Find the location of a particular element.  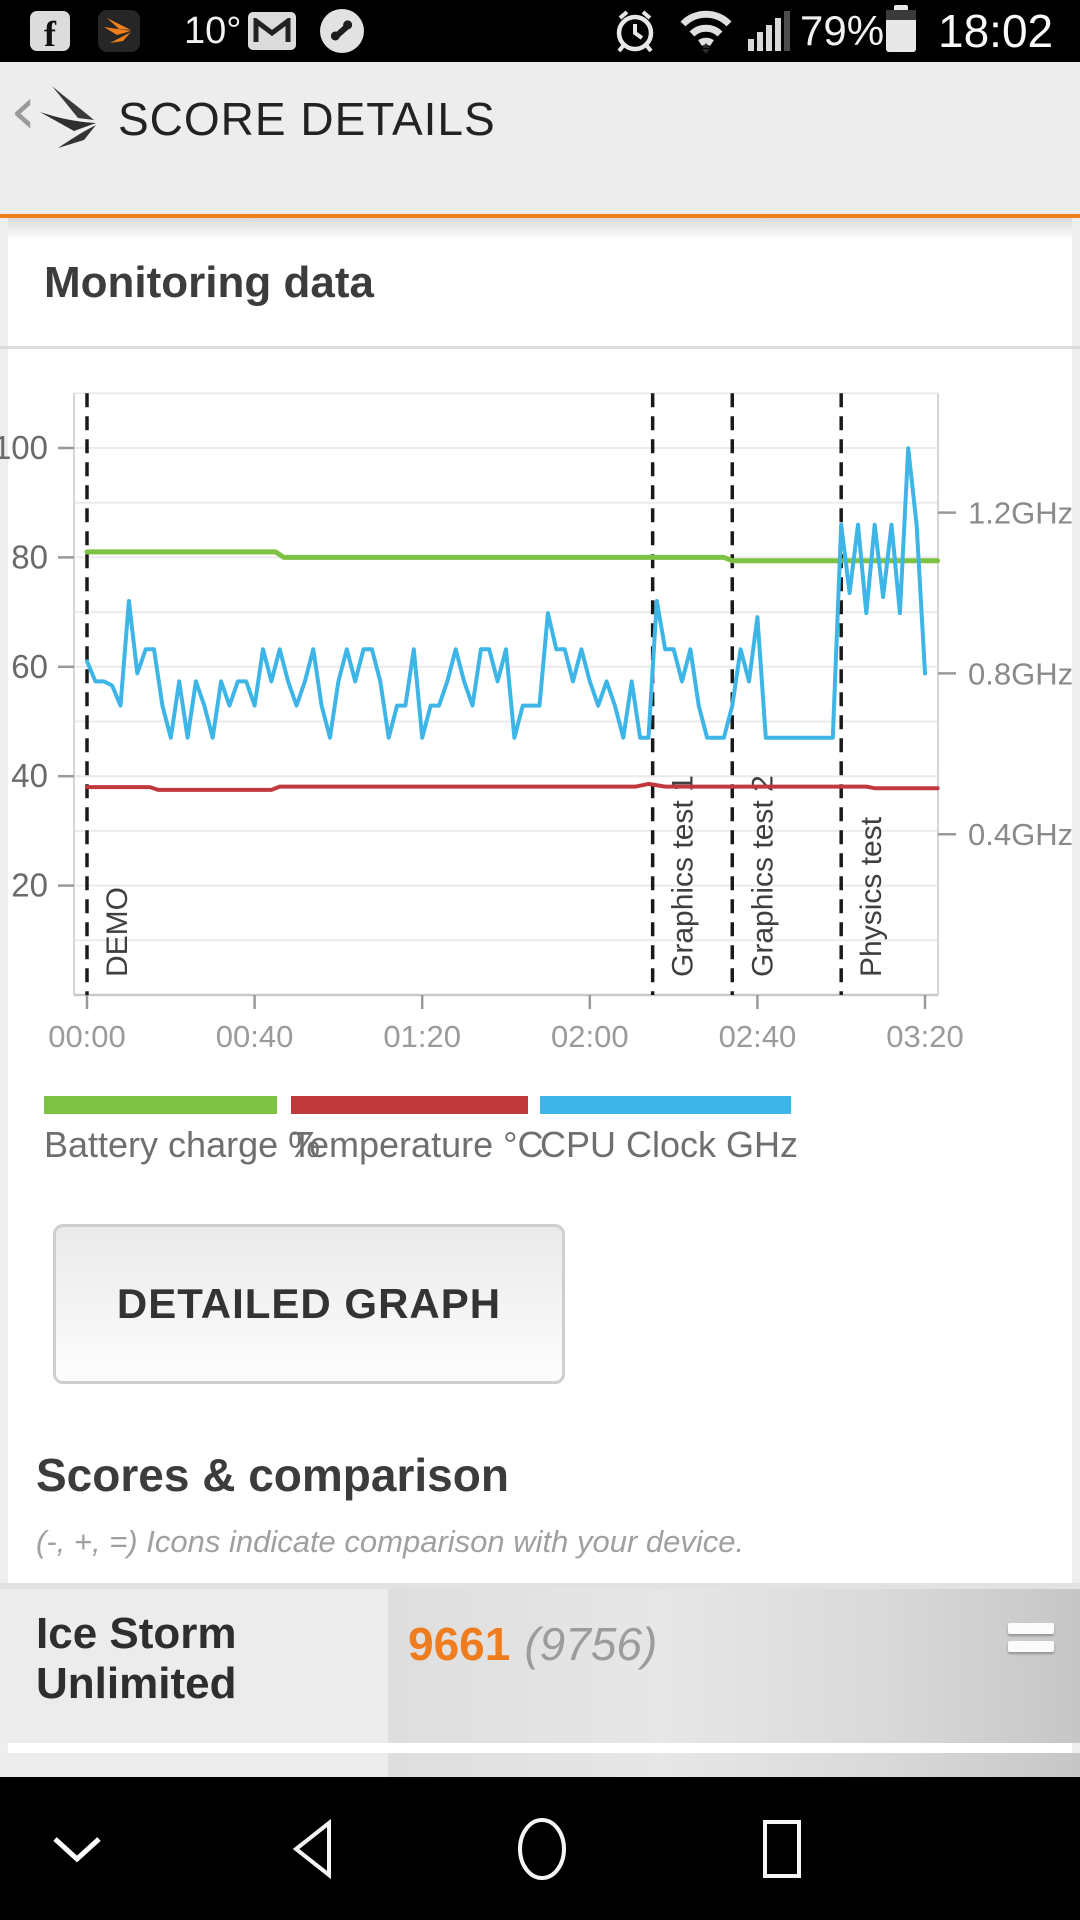

home-icon is located at coordinates (542, 1848).